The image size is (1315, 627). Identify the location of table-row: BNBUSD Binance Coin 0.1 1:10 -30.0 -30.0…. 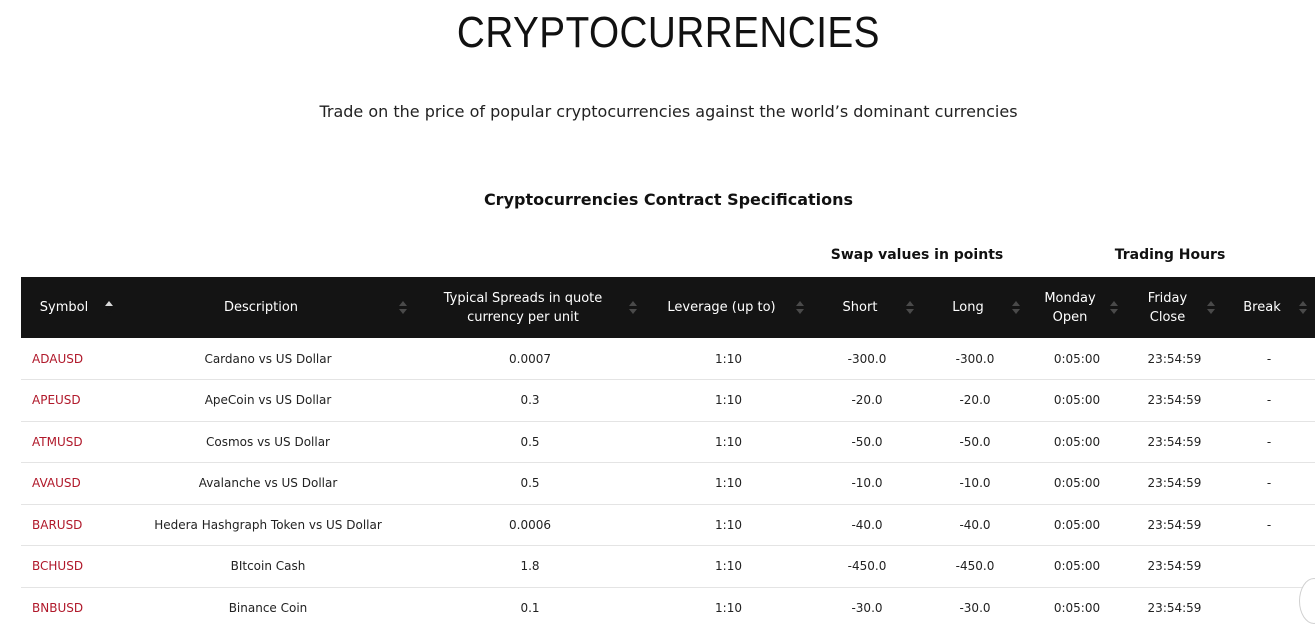
(668, 607).